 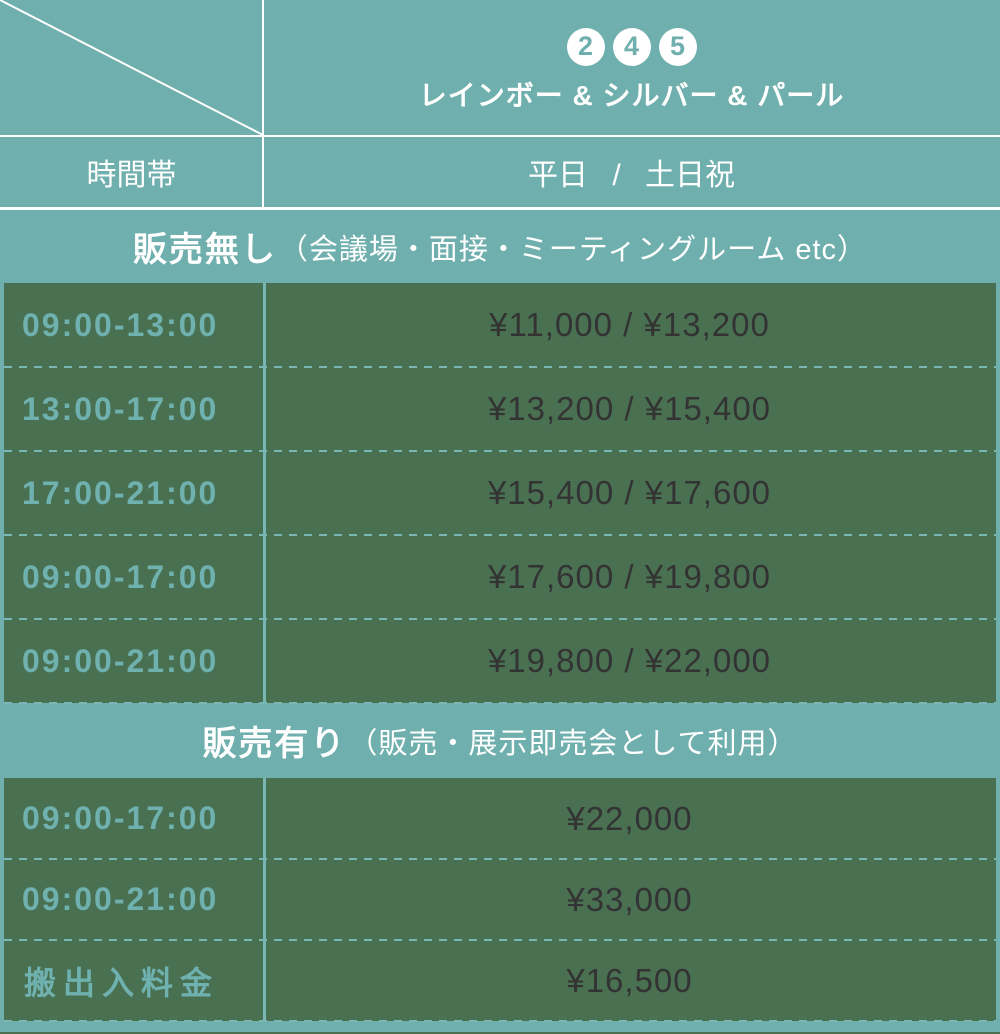 I want to click on price-value: ¥13,200 / ¥15,400, so click(x=629, y=408).